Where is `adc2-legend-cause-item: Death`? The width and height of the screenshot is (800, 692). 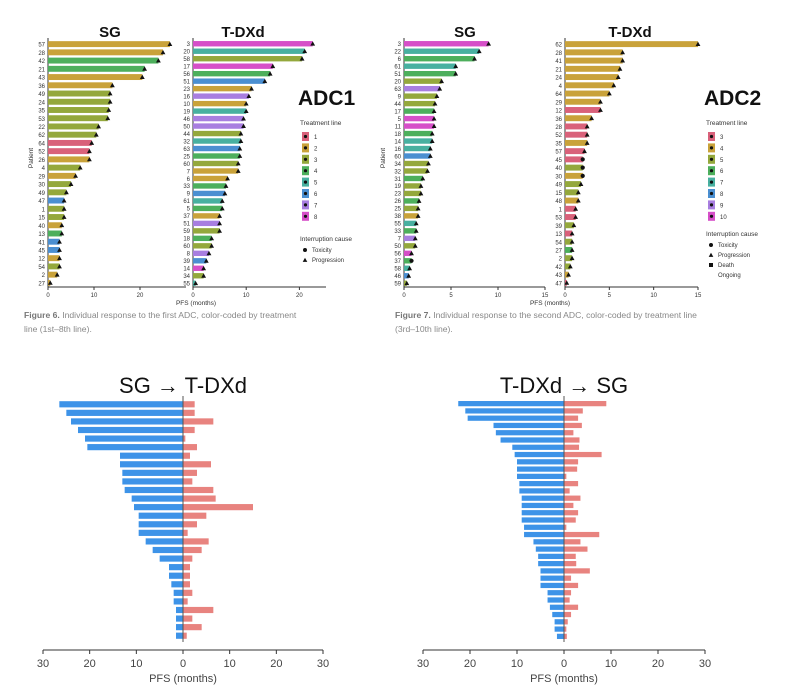 adc2-legend-cause-item: Death is located at coordinates (726, 266).